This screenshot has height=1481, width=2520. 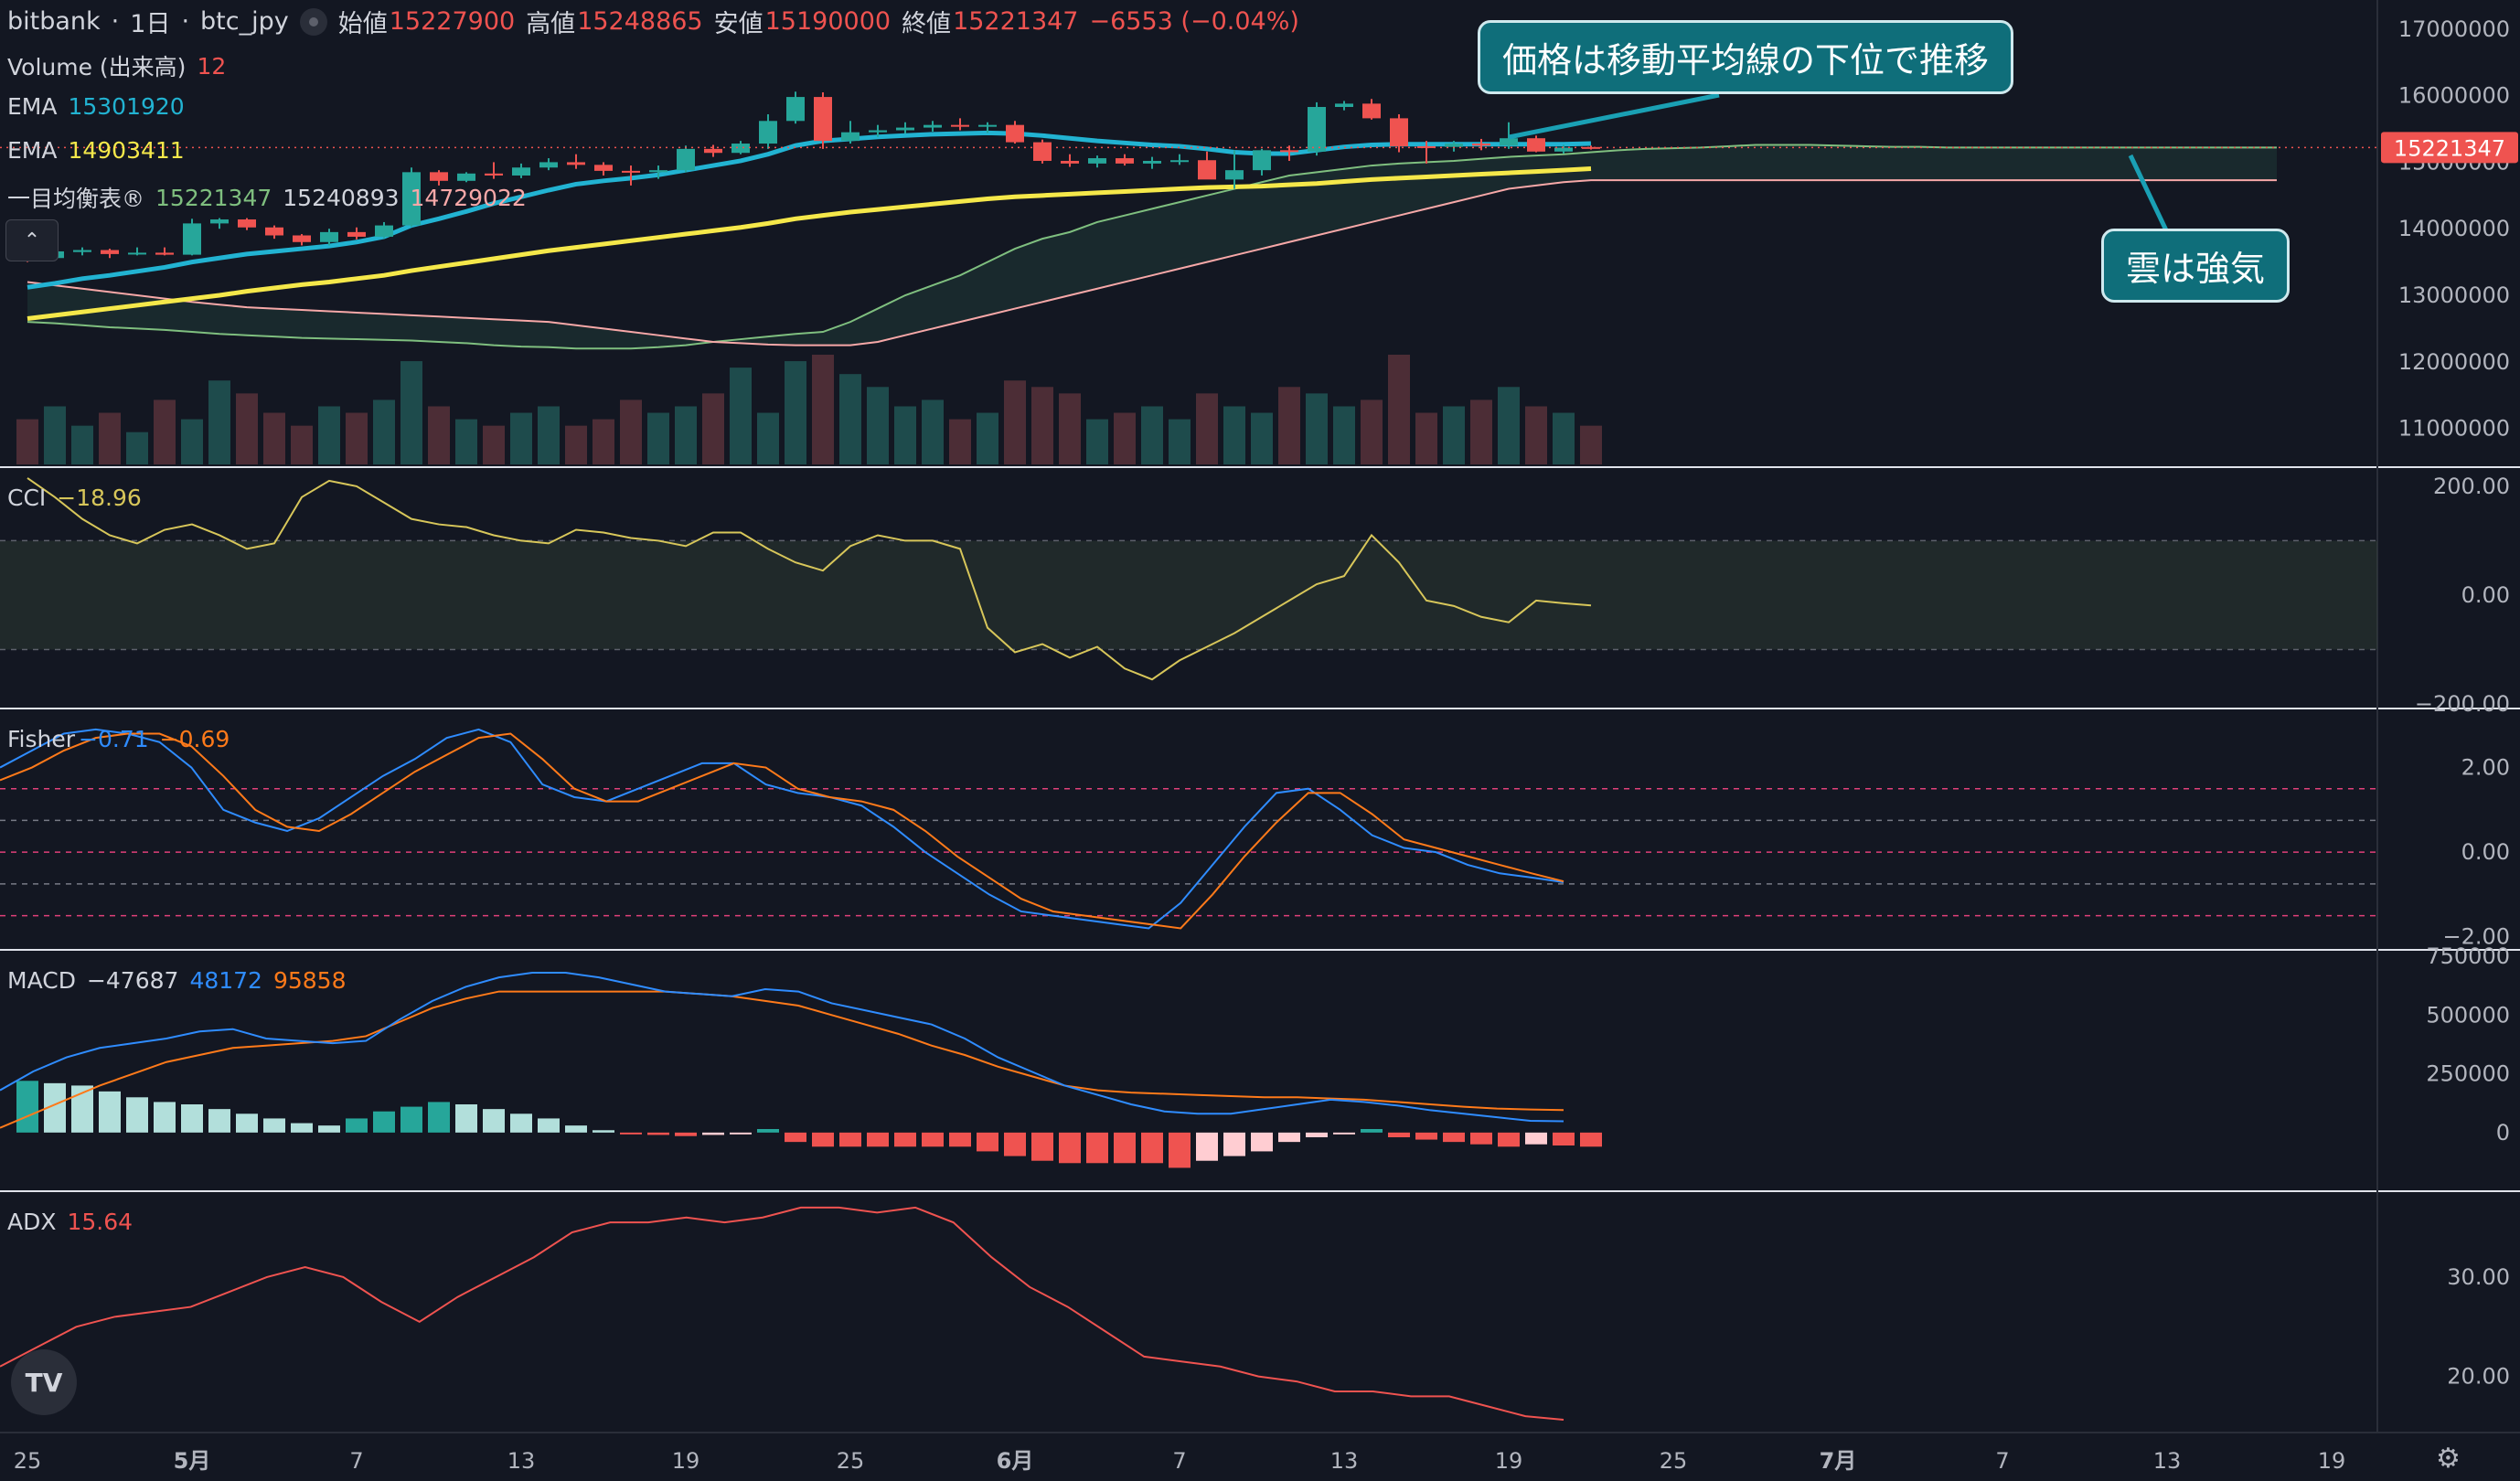 What do you see at coordinates (44, 1382) in the screenshot?
I see `tradingview-logo-icon: TV` at bounding box center [44, 1382].